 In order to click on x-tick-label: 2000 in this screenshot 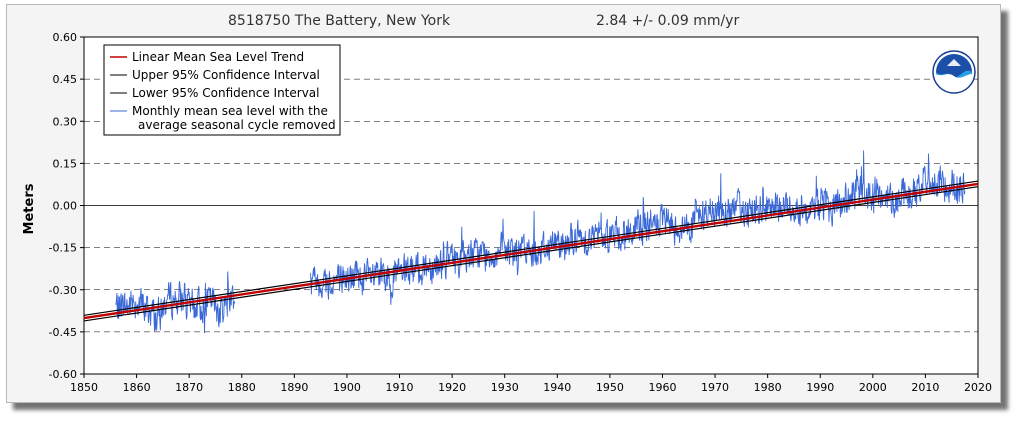, I will do `click(873, 387)`.